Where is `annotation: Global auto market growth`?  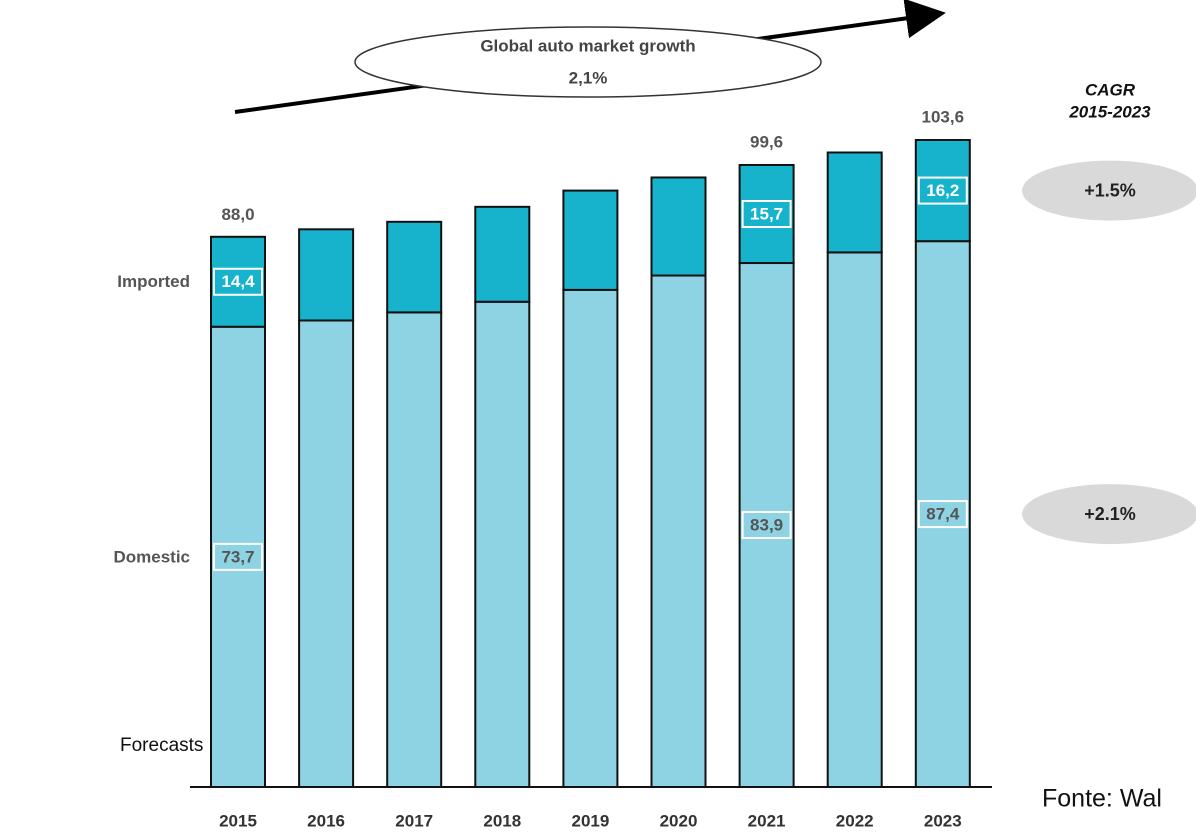 annotation: Global auto market growth is located at coordinates (587, 45).